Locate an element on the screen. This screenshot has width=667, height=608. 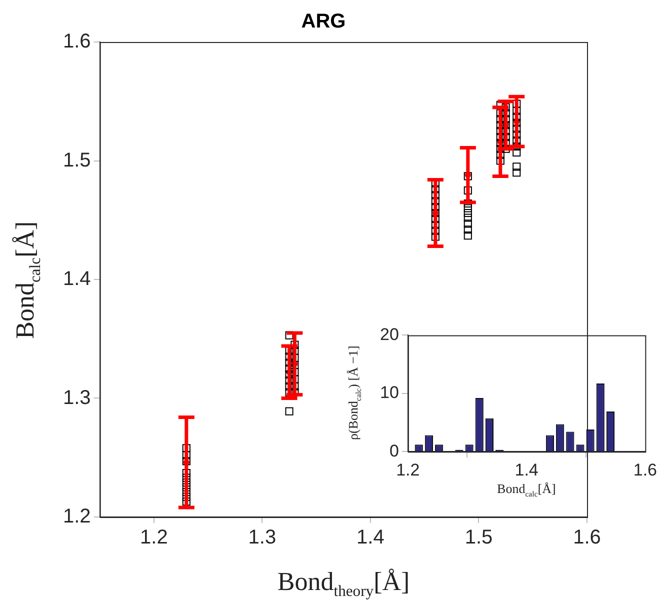
y-tick-label: 1.4 is located at coordinates (76, 279).